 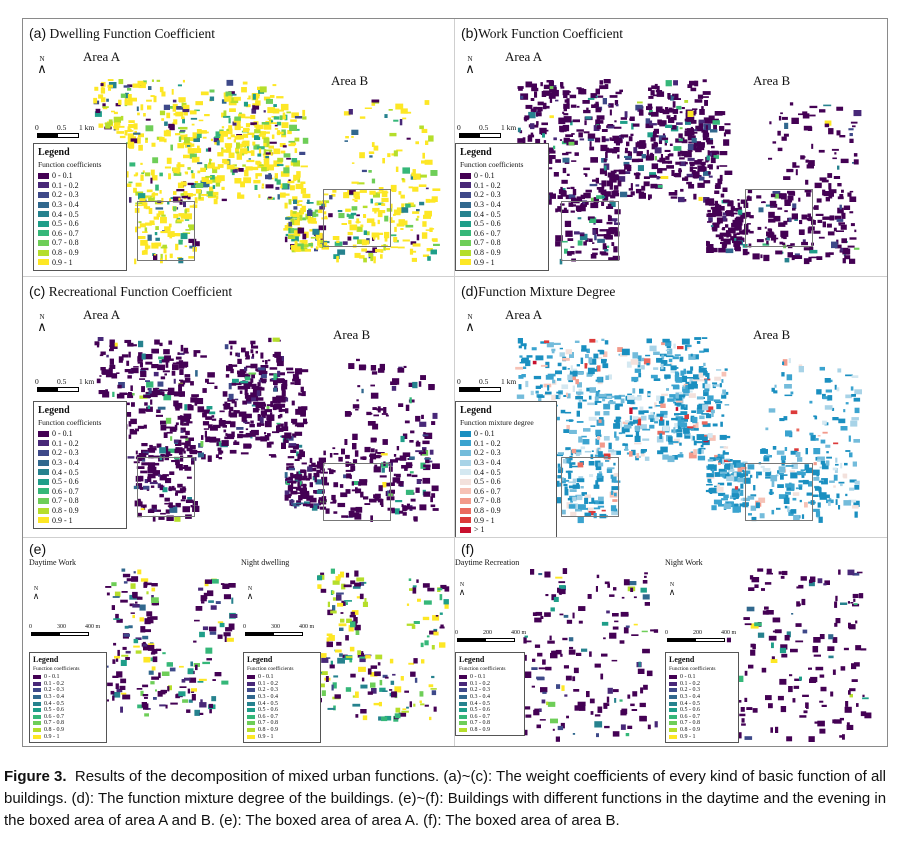 I want to click on legend-row: 0.3 - 0.4, so click(x=80, y=205).